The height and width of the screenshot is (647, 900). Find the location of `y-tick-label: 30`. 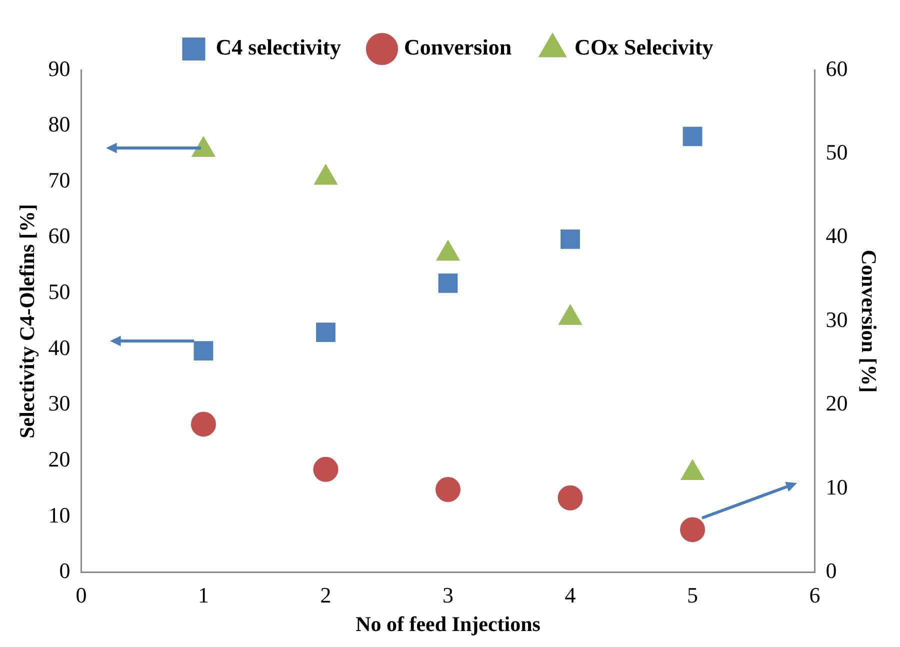

y-tick-label: 30 is located at coordinates (59, 403).